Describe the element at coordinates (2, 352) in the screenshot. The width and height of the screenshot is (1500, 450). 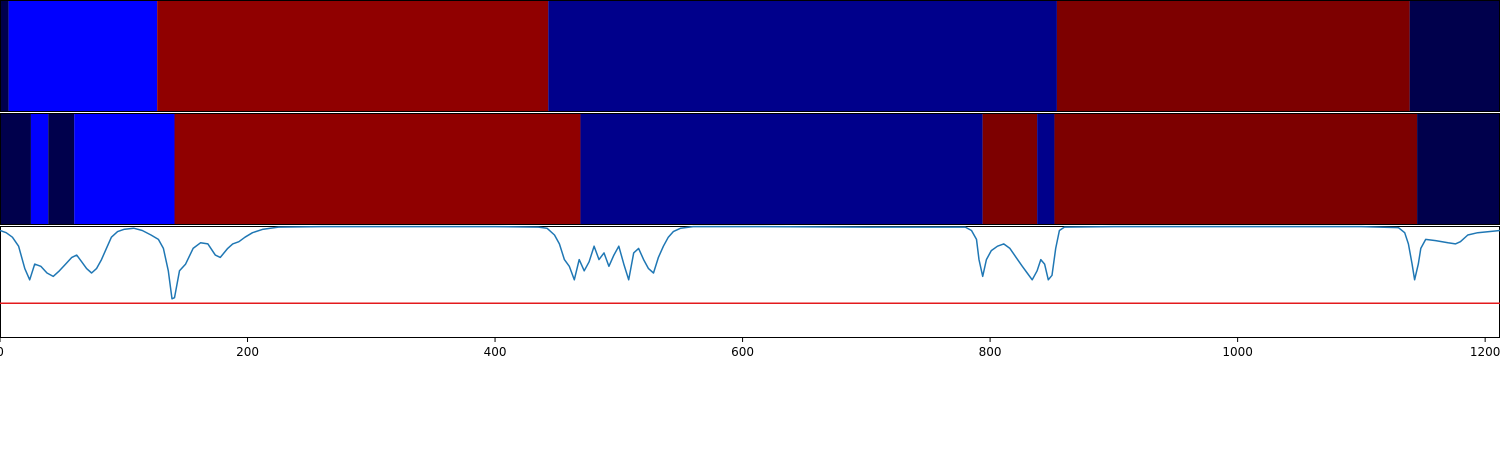
I see `x-tick-label: 0` at that location.